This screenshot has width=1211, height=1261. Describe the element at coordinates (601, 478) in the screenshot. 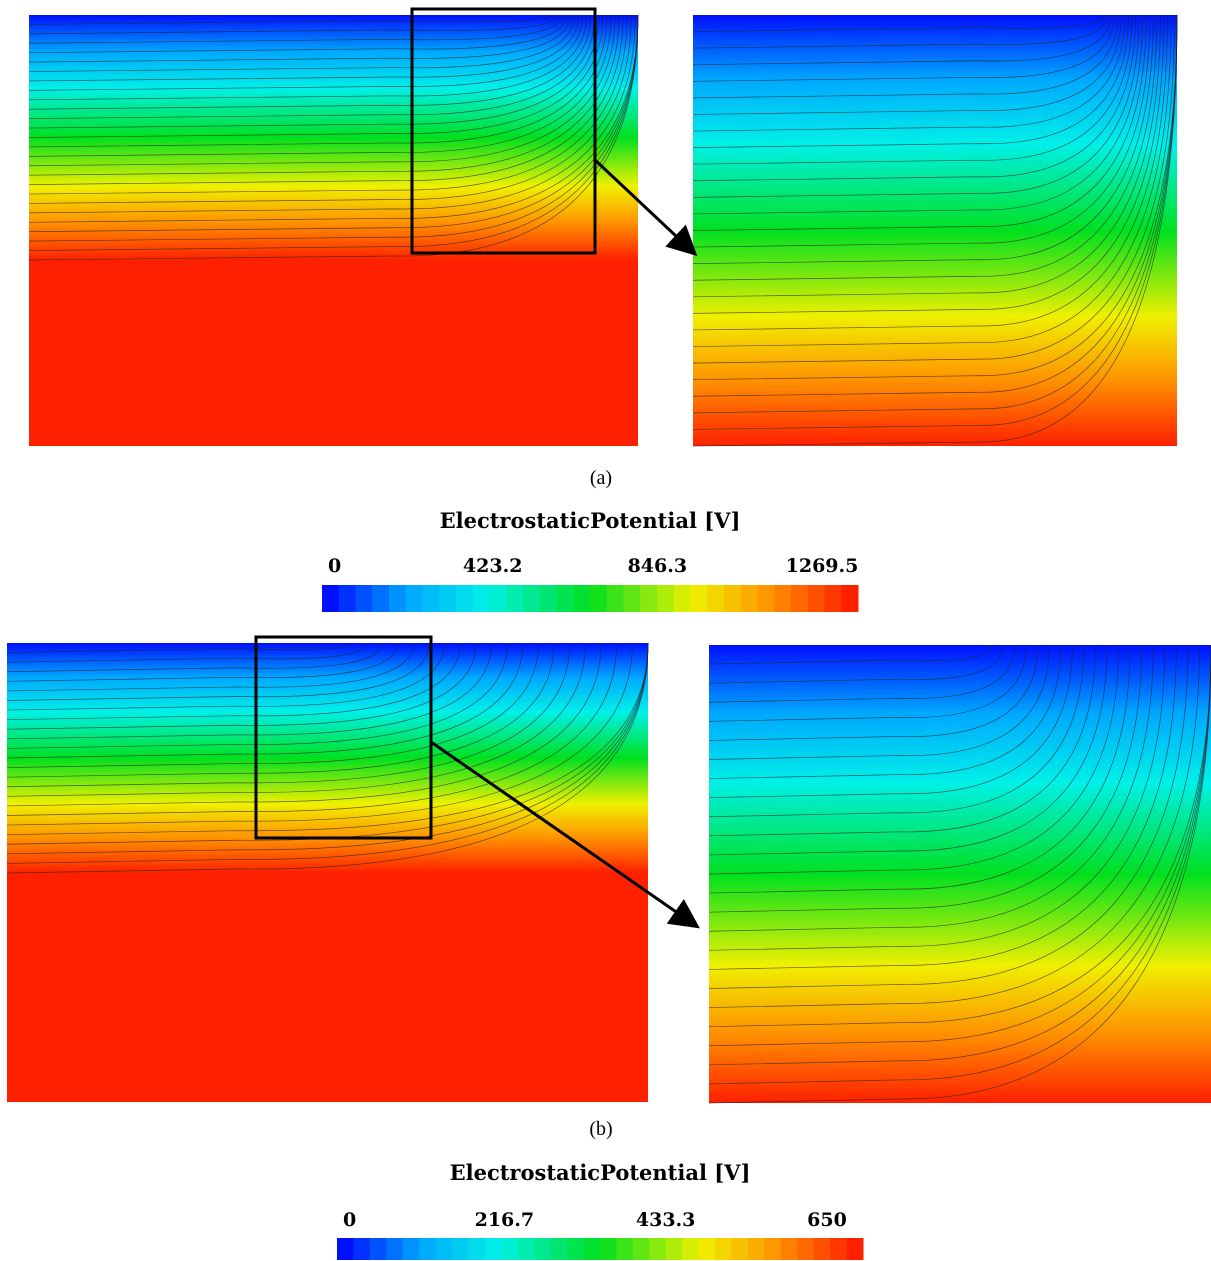

I see `caption: (a)` at that location.